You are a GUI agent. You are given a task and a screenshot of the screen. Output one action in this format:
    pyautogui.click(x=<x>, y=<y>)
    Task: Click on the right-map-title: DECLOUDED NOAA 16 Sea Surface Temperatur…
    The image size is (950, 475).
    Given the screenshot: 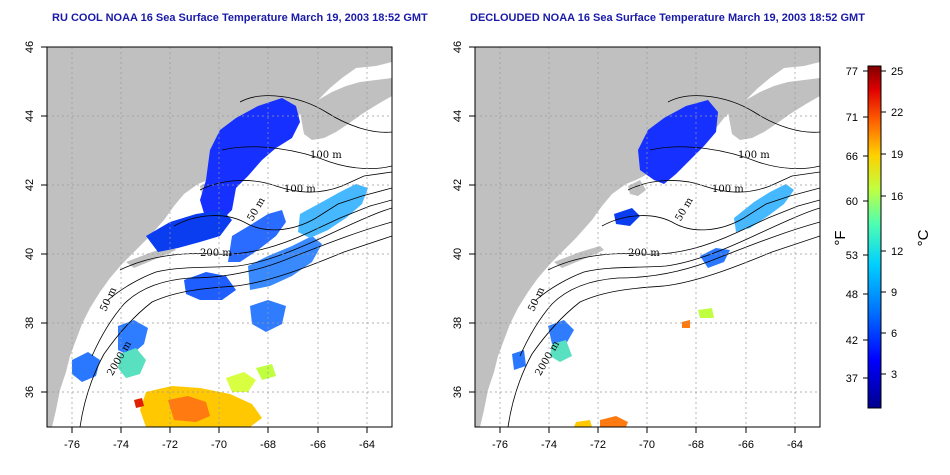 What is the action you would take?
    pyautogui.click(x=667, y=18)
    